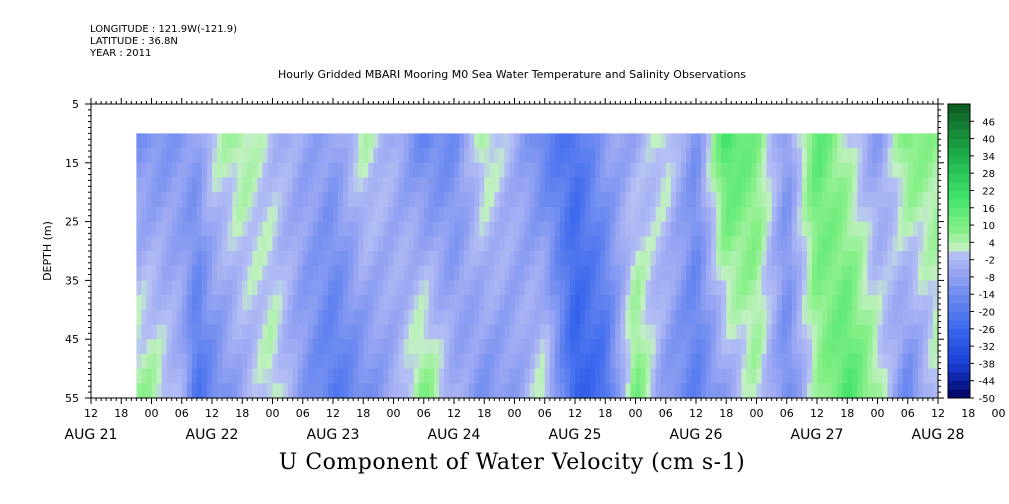  I want to click on x-hour-label: 12, so click(91, 413).